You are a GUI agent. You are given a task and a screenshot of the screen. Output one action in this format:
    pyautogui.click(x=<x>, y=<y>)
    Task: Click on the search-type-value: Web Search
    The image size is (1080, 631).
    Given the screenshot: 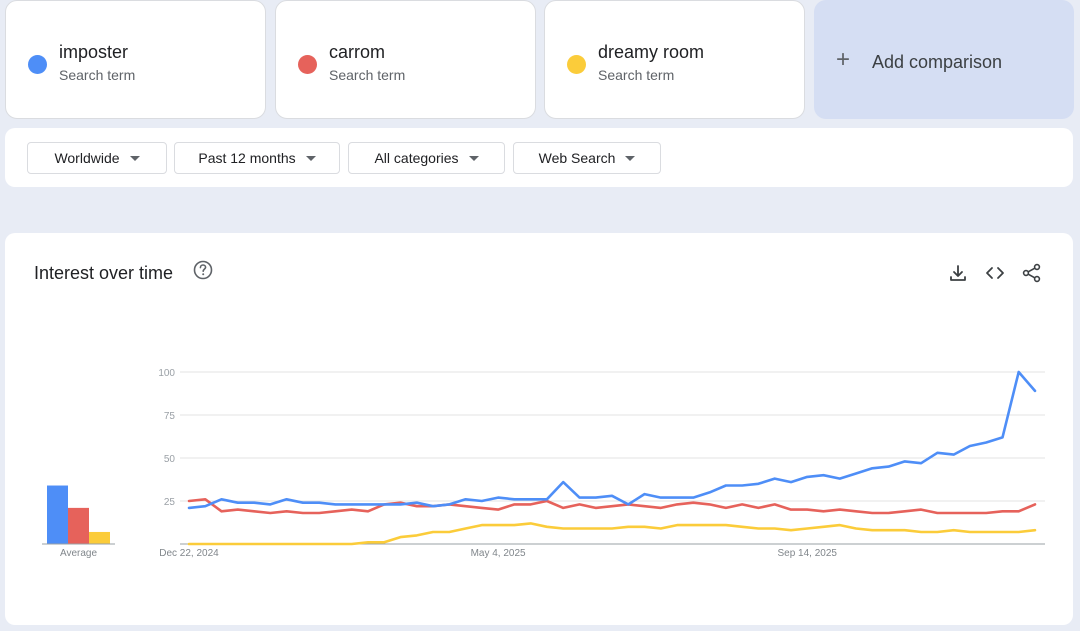 What is the action you would take?
    pyautogui.click(x=577, y=158)
    